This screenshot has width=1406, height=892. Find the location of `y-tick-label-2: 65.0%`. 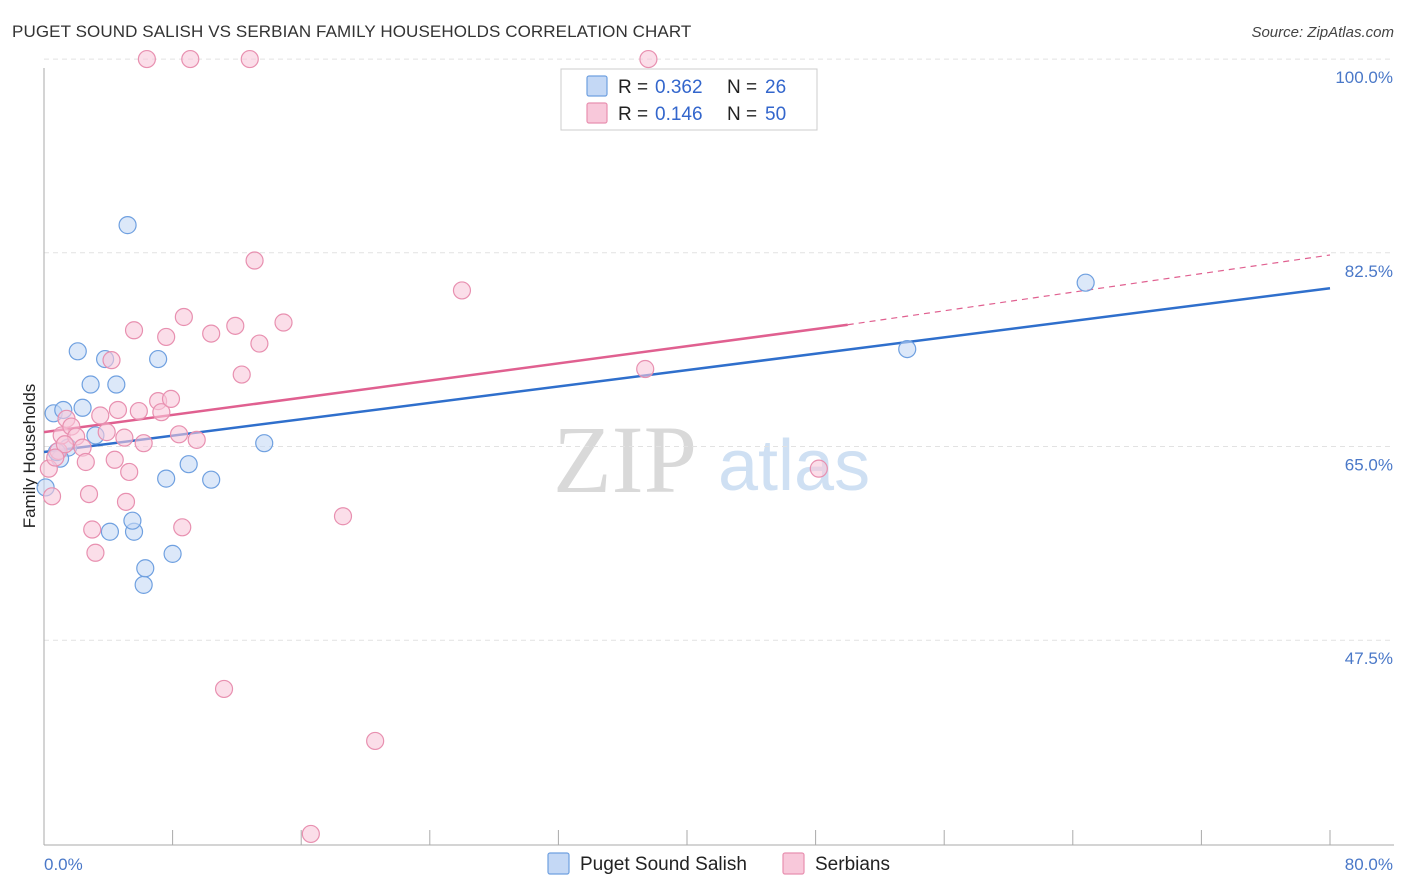

y-tick-label-2: 65.0% is located at coordinates (1369, 465).